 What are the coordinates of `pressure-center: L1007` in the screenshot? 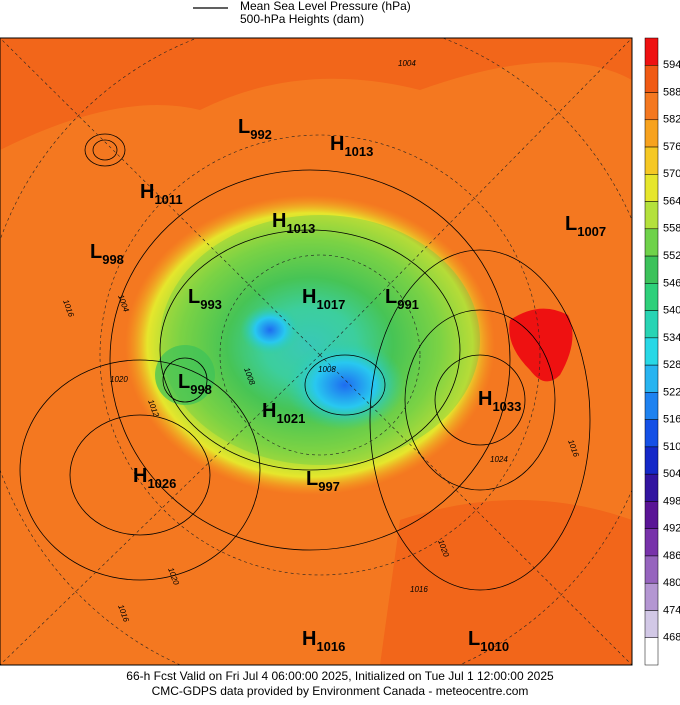 It's located at (585, 226).